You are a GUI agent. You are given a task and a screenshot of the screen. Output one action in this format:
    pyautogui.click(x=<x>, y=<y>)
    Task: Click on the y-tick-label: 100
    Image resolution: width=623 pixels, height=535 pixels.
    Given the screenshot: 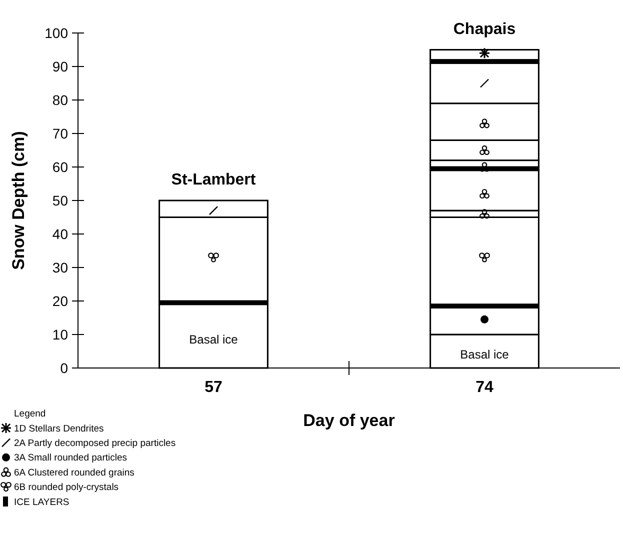 What is the action you would take?
    pyautogui.click(x=56, y=32)
    